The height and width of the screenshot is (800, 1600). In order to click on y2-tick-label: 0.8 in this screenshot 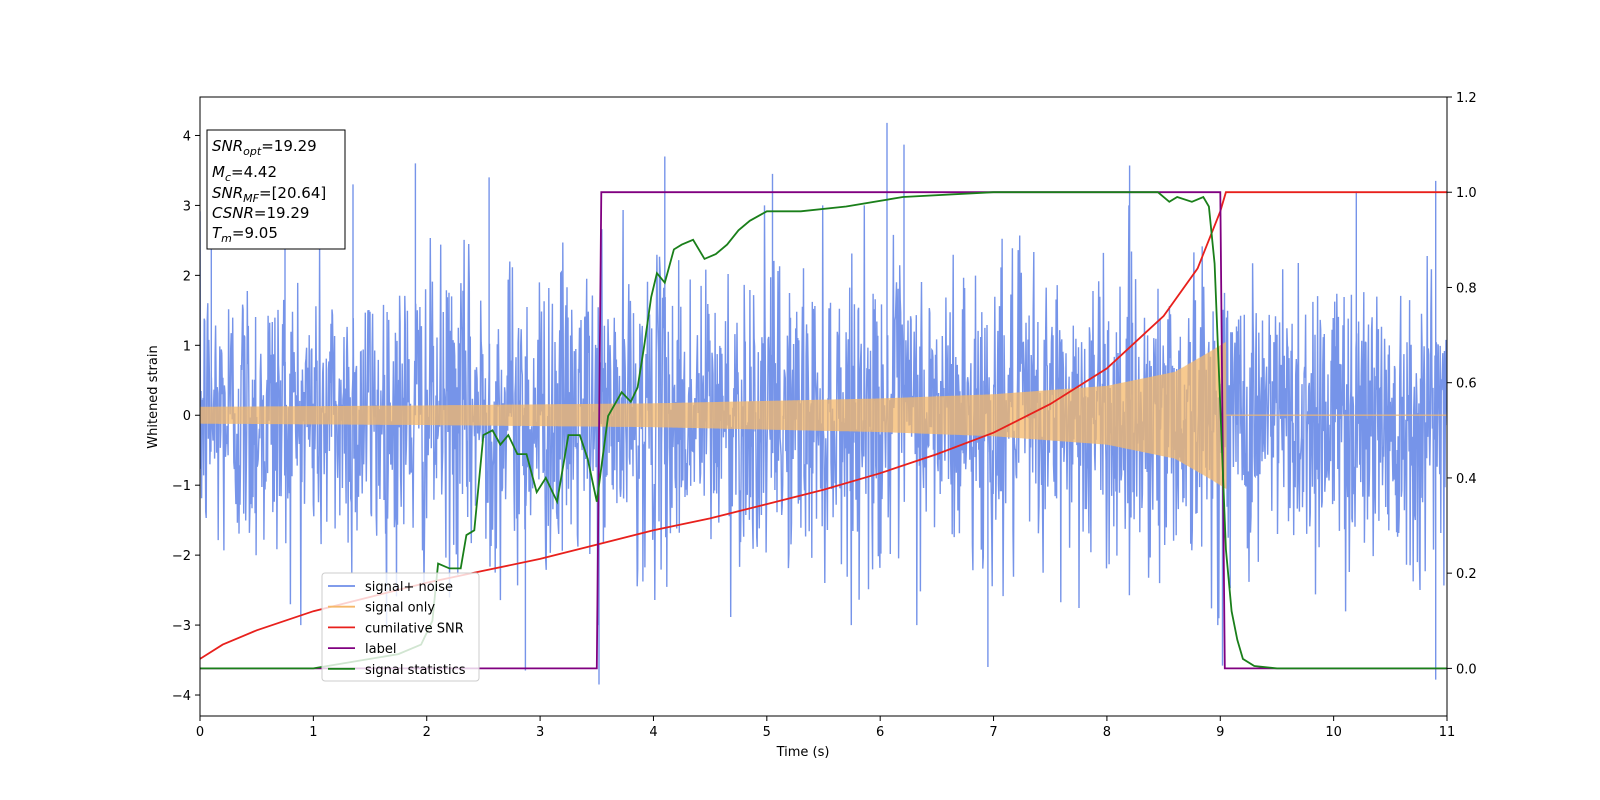, I will do `click(1466, 288)`.